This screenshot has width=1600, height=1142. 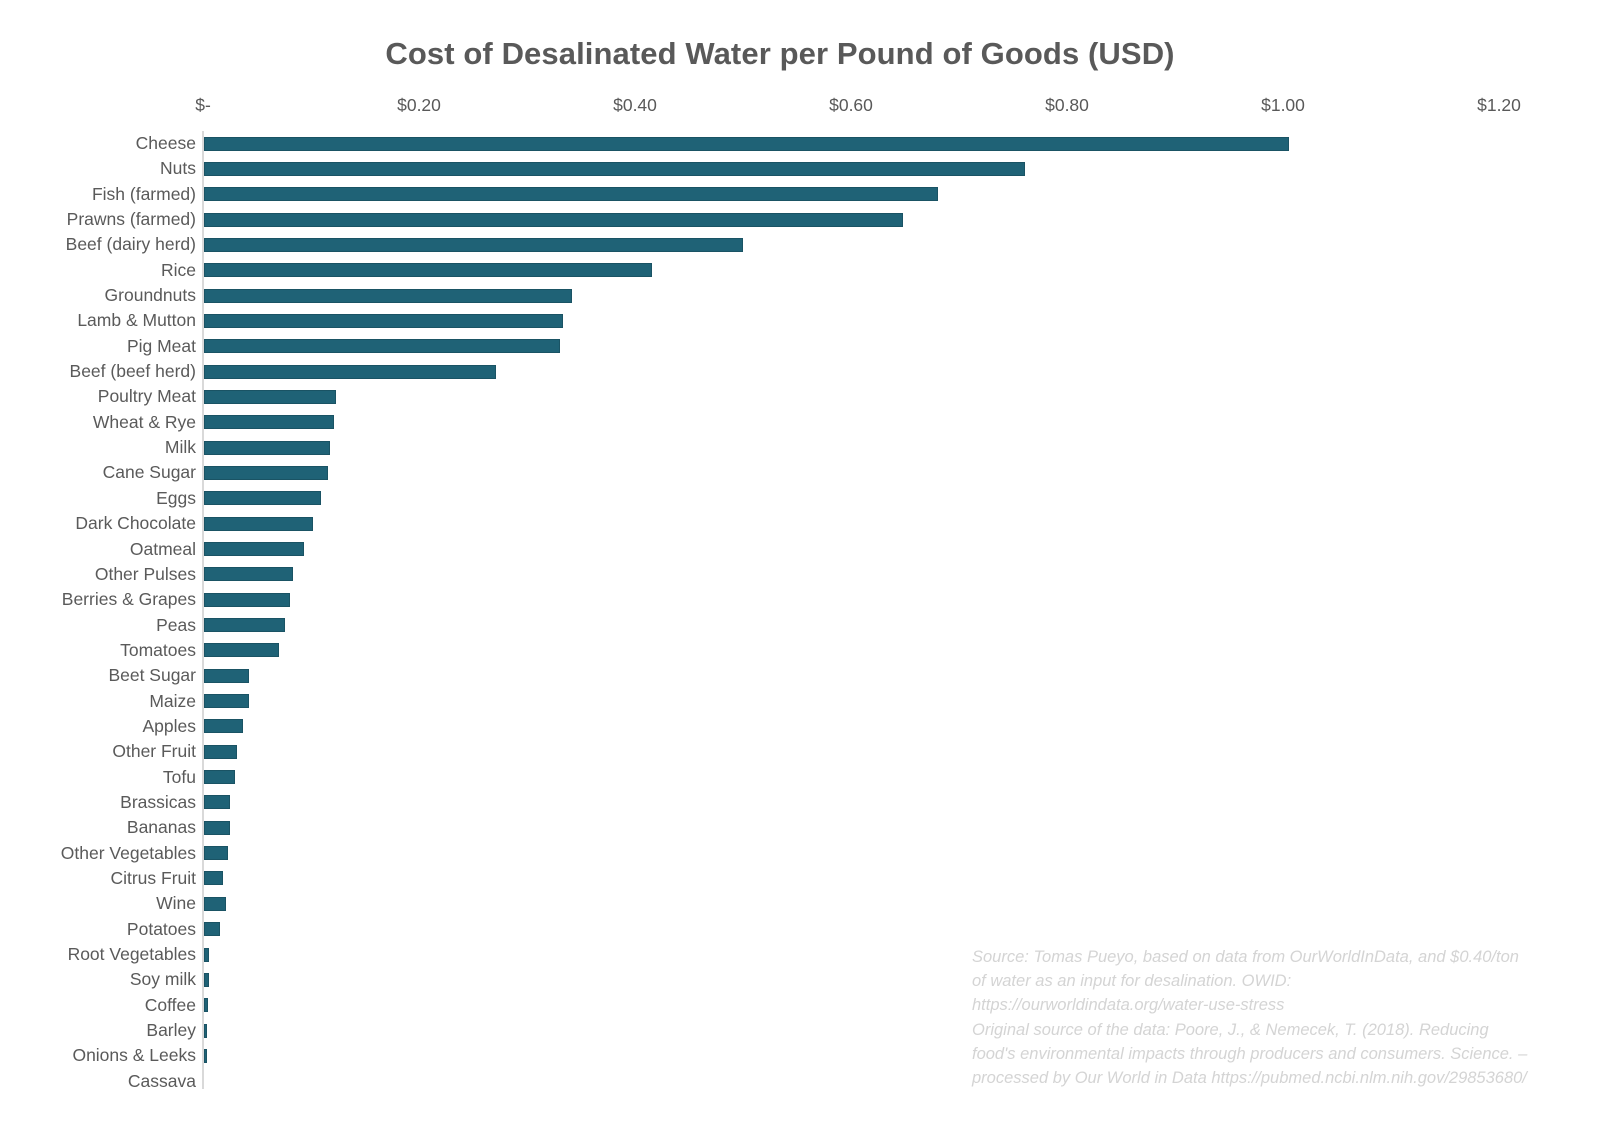 I want to click on category-label: Root Vegetables, so click(x=131, y=954).